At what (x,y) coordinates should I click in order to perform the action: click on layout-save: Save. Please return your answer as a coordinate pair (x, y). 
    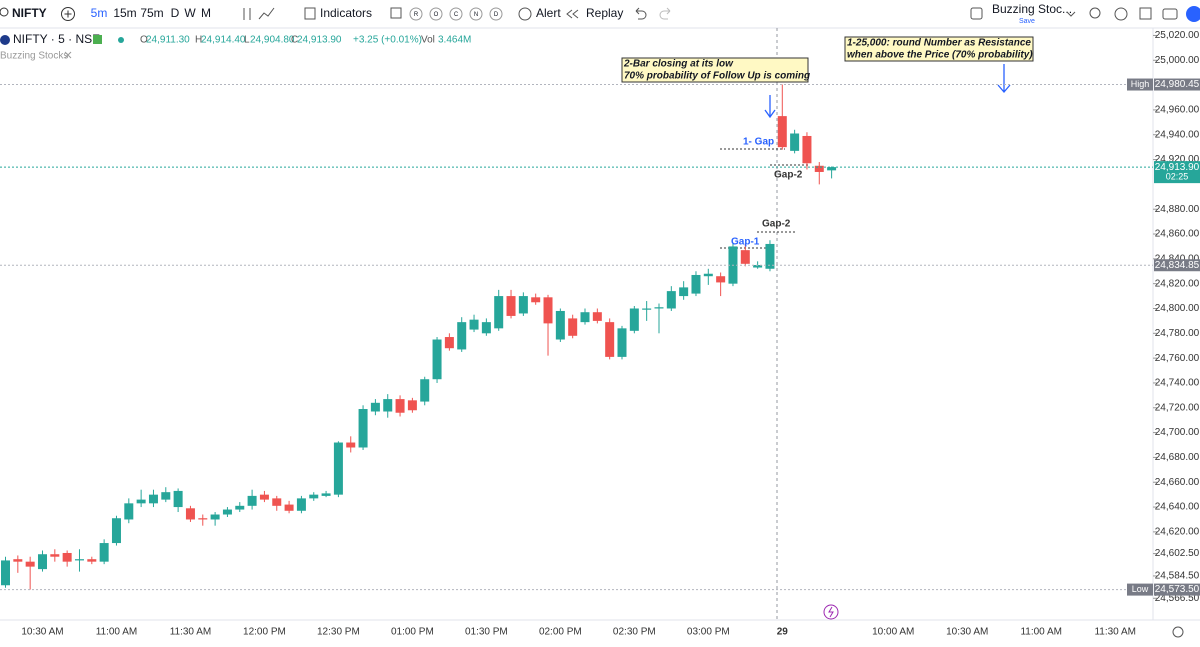
    Looking at the image, I should click on (1027, 21).